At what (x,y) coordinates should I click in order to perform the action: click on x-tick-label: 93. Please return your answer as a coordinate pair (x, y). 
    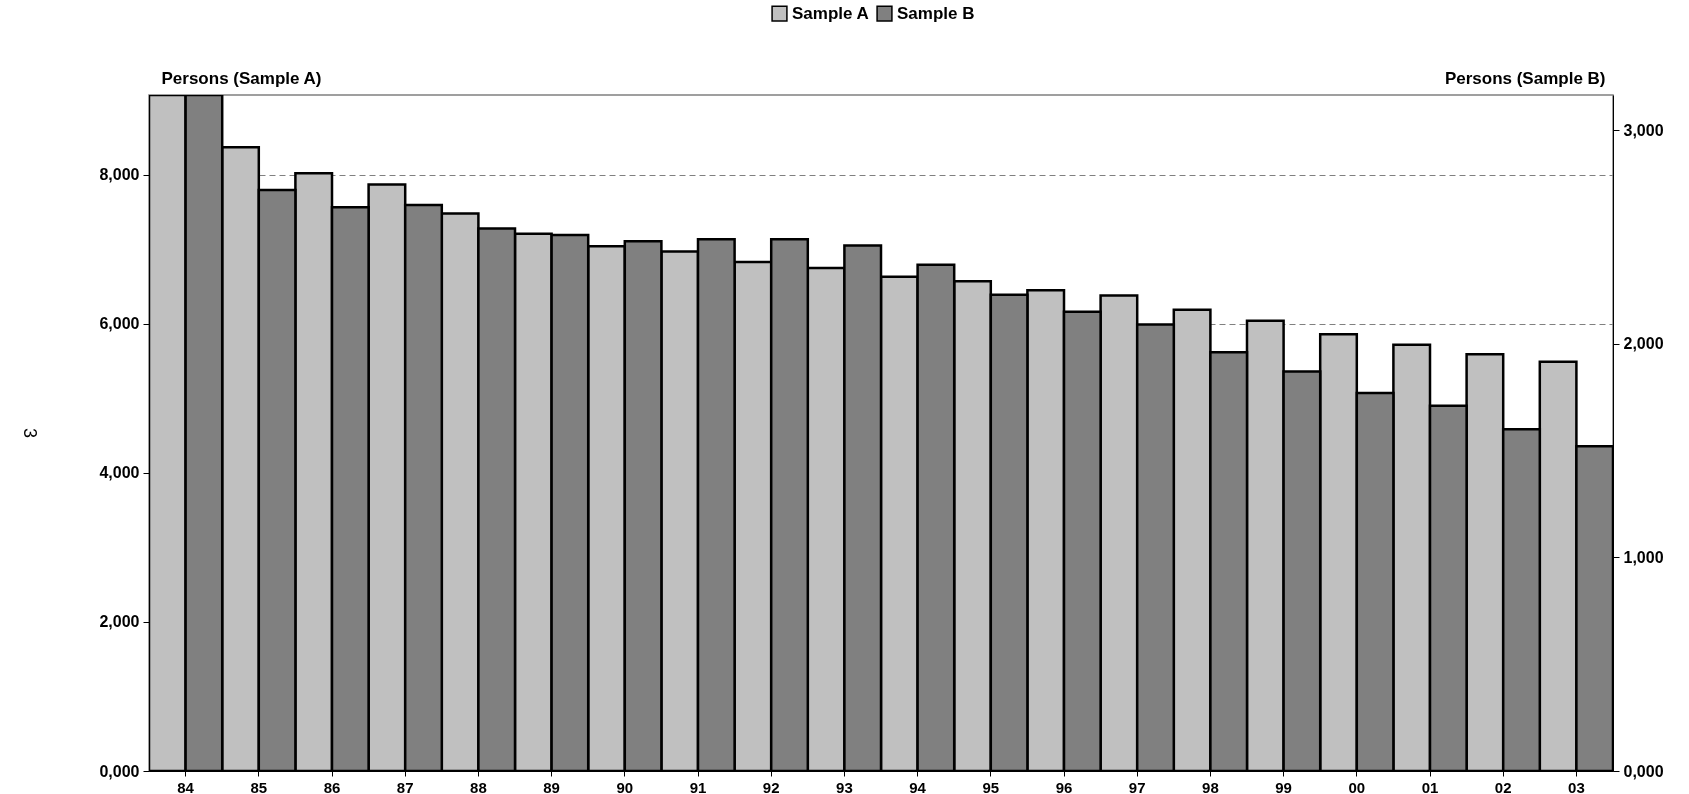
    Looking at the image, I should click on (844, 786).